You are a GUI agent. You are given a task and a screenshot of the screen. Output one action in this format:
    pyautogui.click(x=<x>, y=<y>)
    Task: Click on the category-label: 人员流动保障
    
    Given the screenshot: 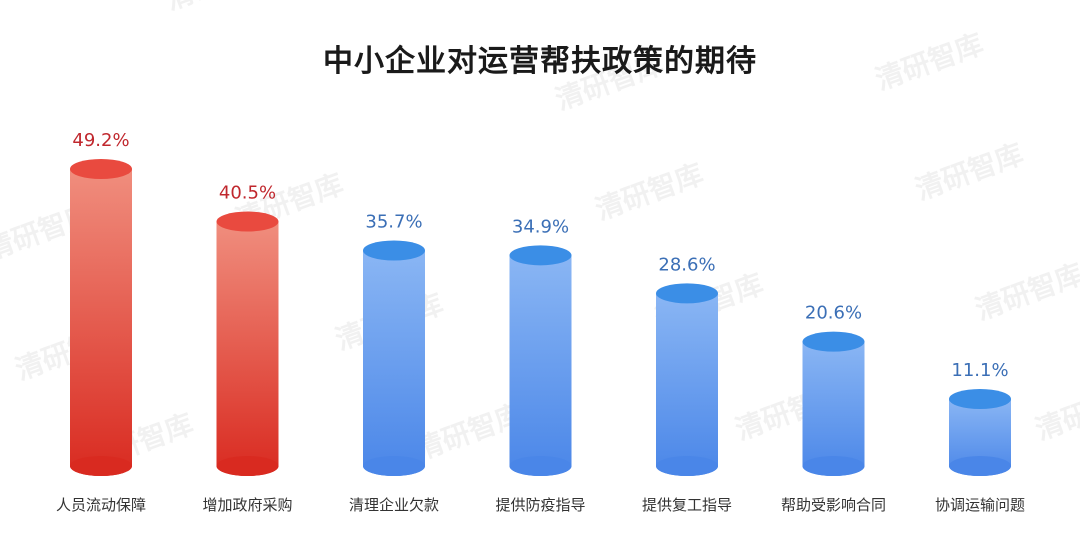 What is the action you would take?
    pyautogui.click(x=101, y=505)
    